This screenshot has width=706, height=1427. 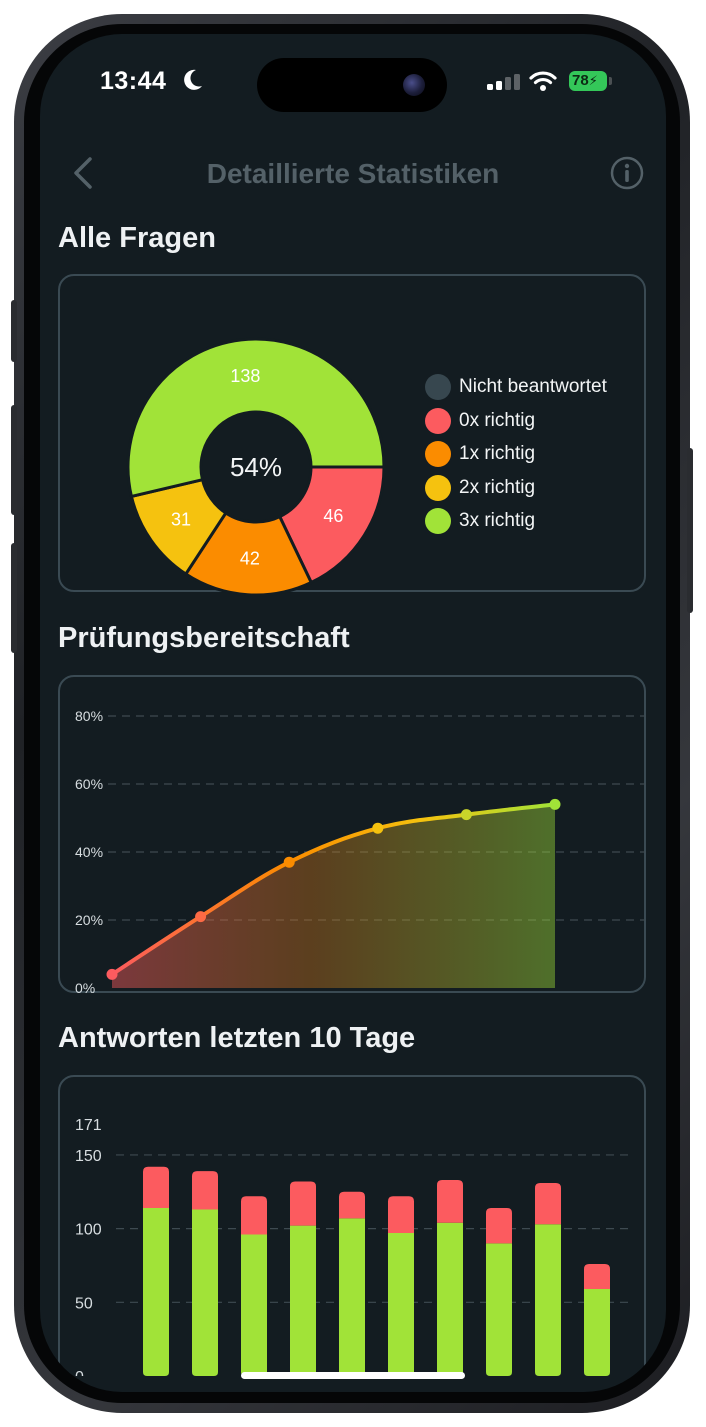 I want to click on volume-down-button, so click(x=14, y=598).